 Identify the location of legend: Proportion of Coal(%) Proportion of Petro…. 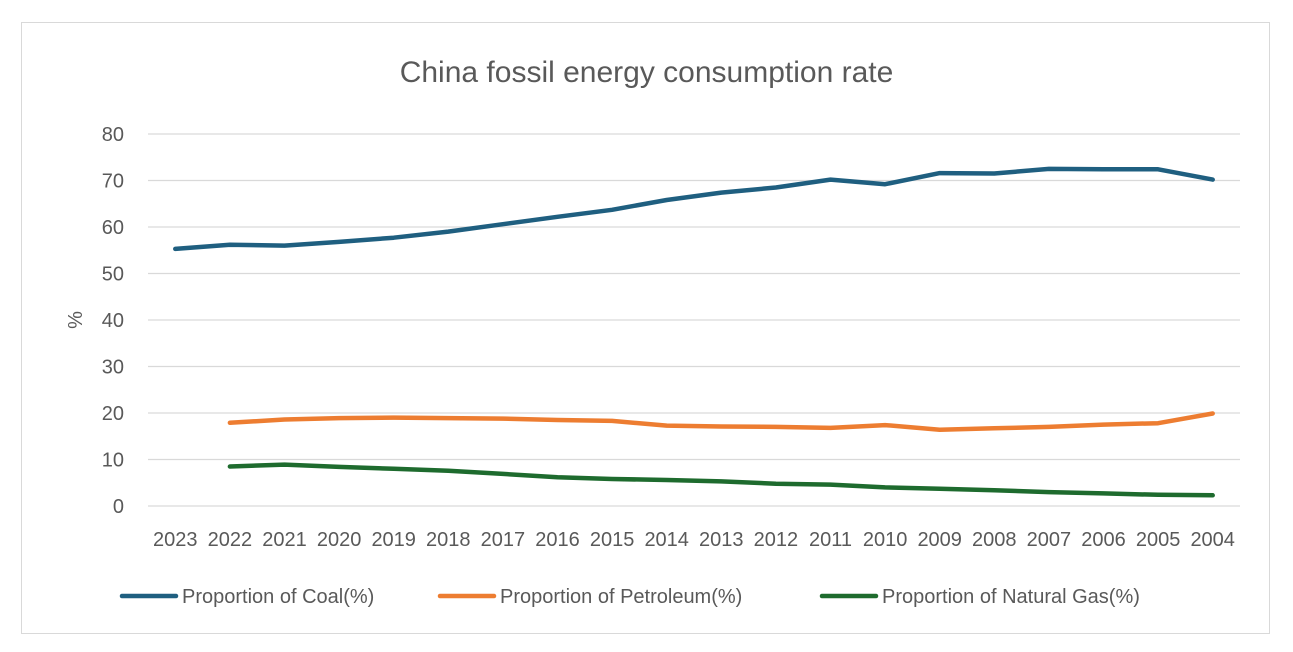
(629, 597).